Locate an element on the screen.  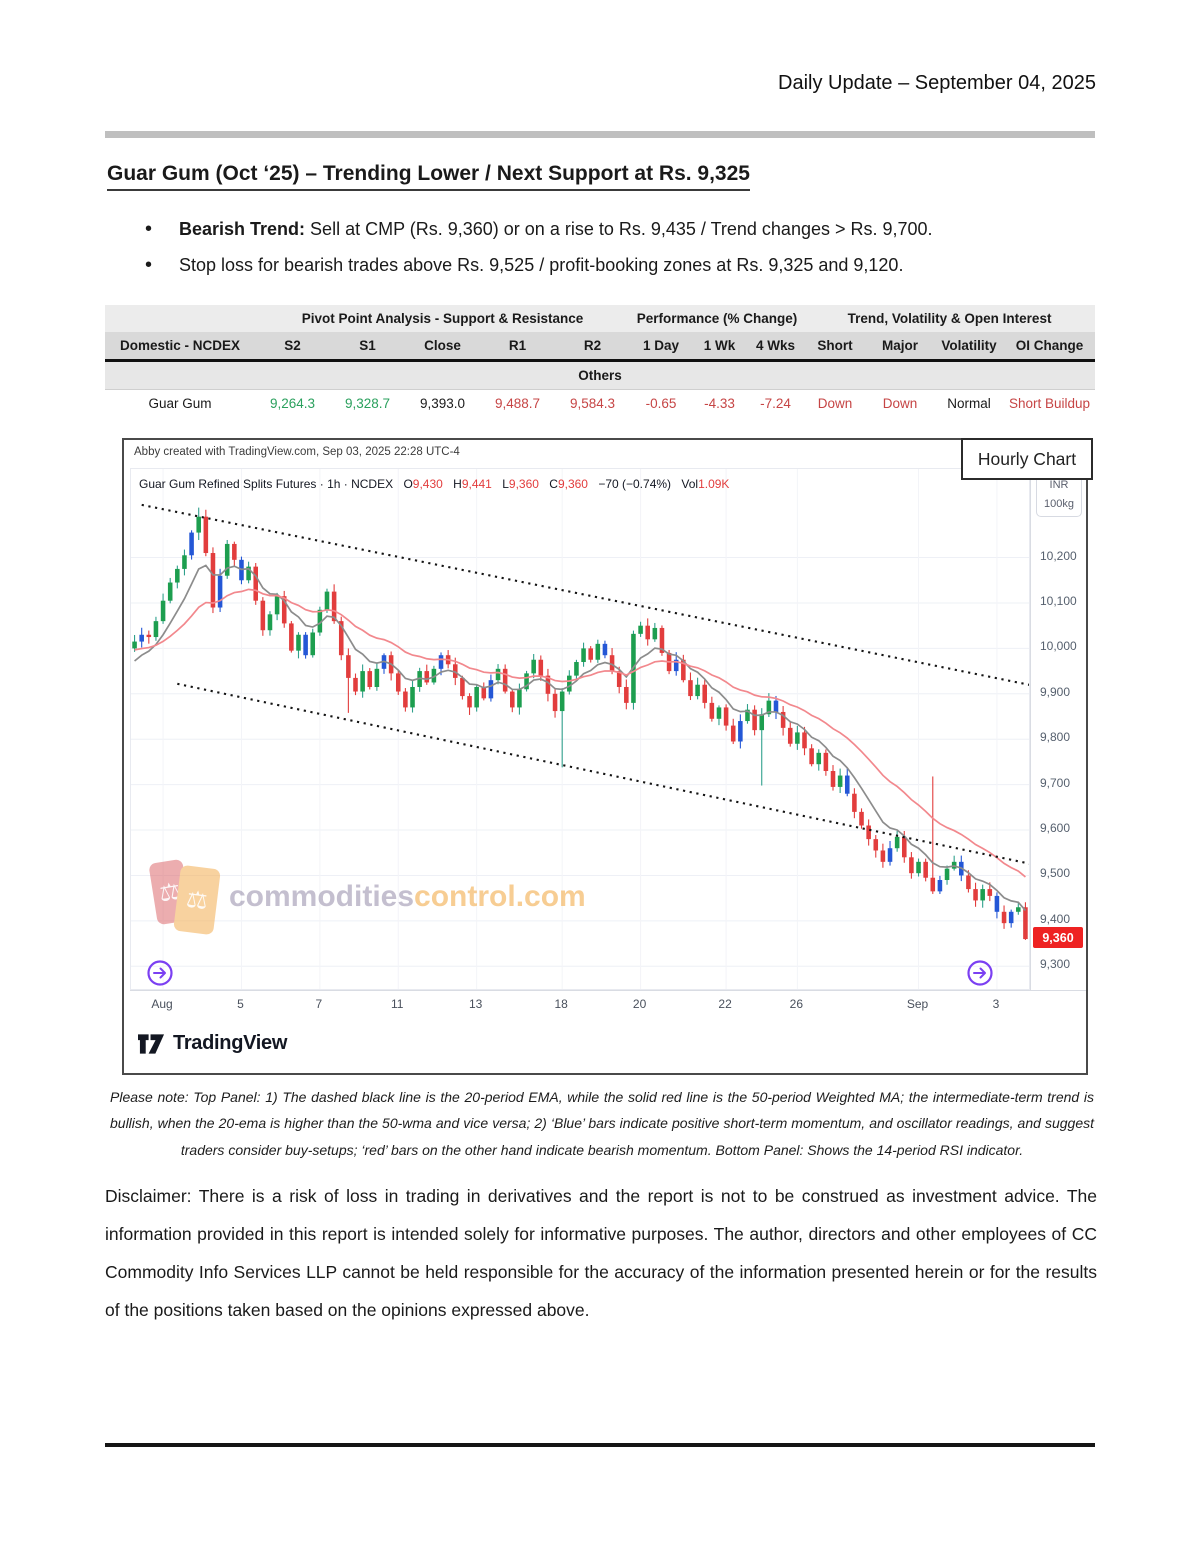
tradingview-mark-icon is located at coordinates (151, 1043).